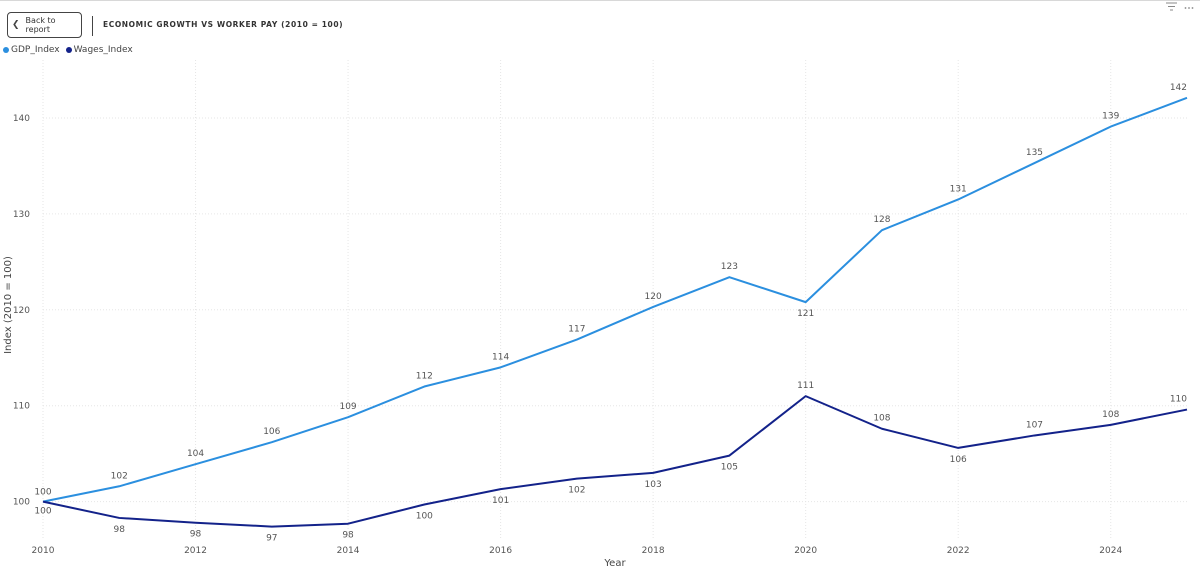 Image resolution: width=1200 pixels, height=569 pixels. Describe the element at coordinates (805, 551) in the screenshot. I see `x-tick-label: 2020` at that location.